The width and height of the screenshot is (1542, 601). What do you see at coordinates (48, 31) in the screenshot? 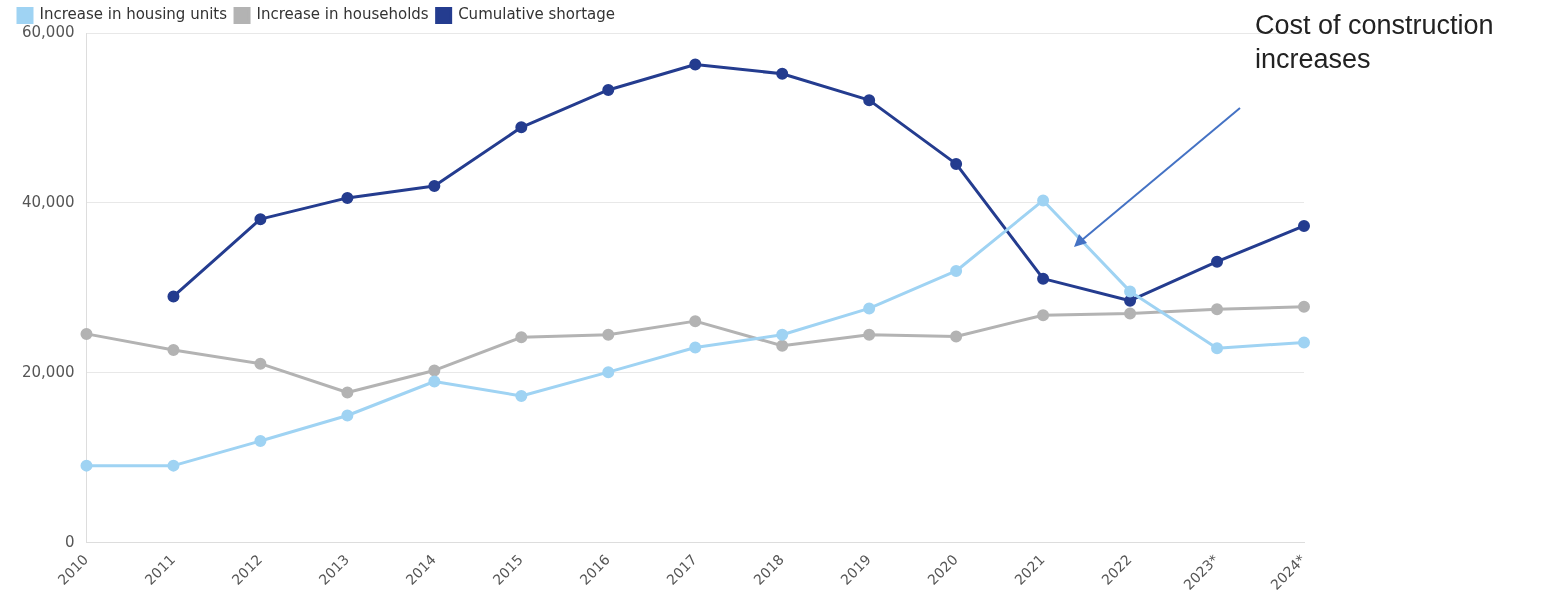
I see `y-tick-label: 60,000` at bounding box center [48, 31].